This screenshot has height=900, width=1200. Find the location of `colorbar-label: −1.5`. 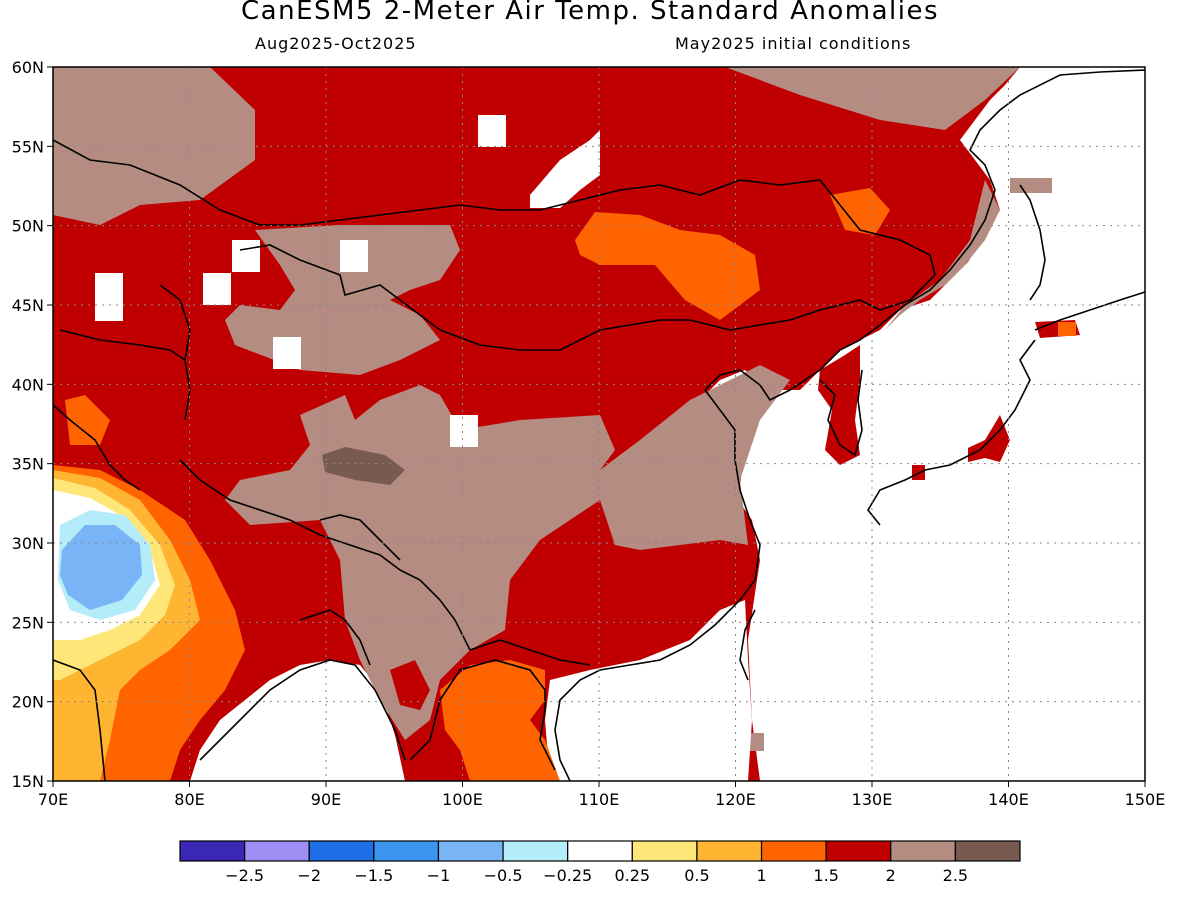

colorbar-label: −1.5 is located at coordinates (373, 875).